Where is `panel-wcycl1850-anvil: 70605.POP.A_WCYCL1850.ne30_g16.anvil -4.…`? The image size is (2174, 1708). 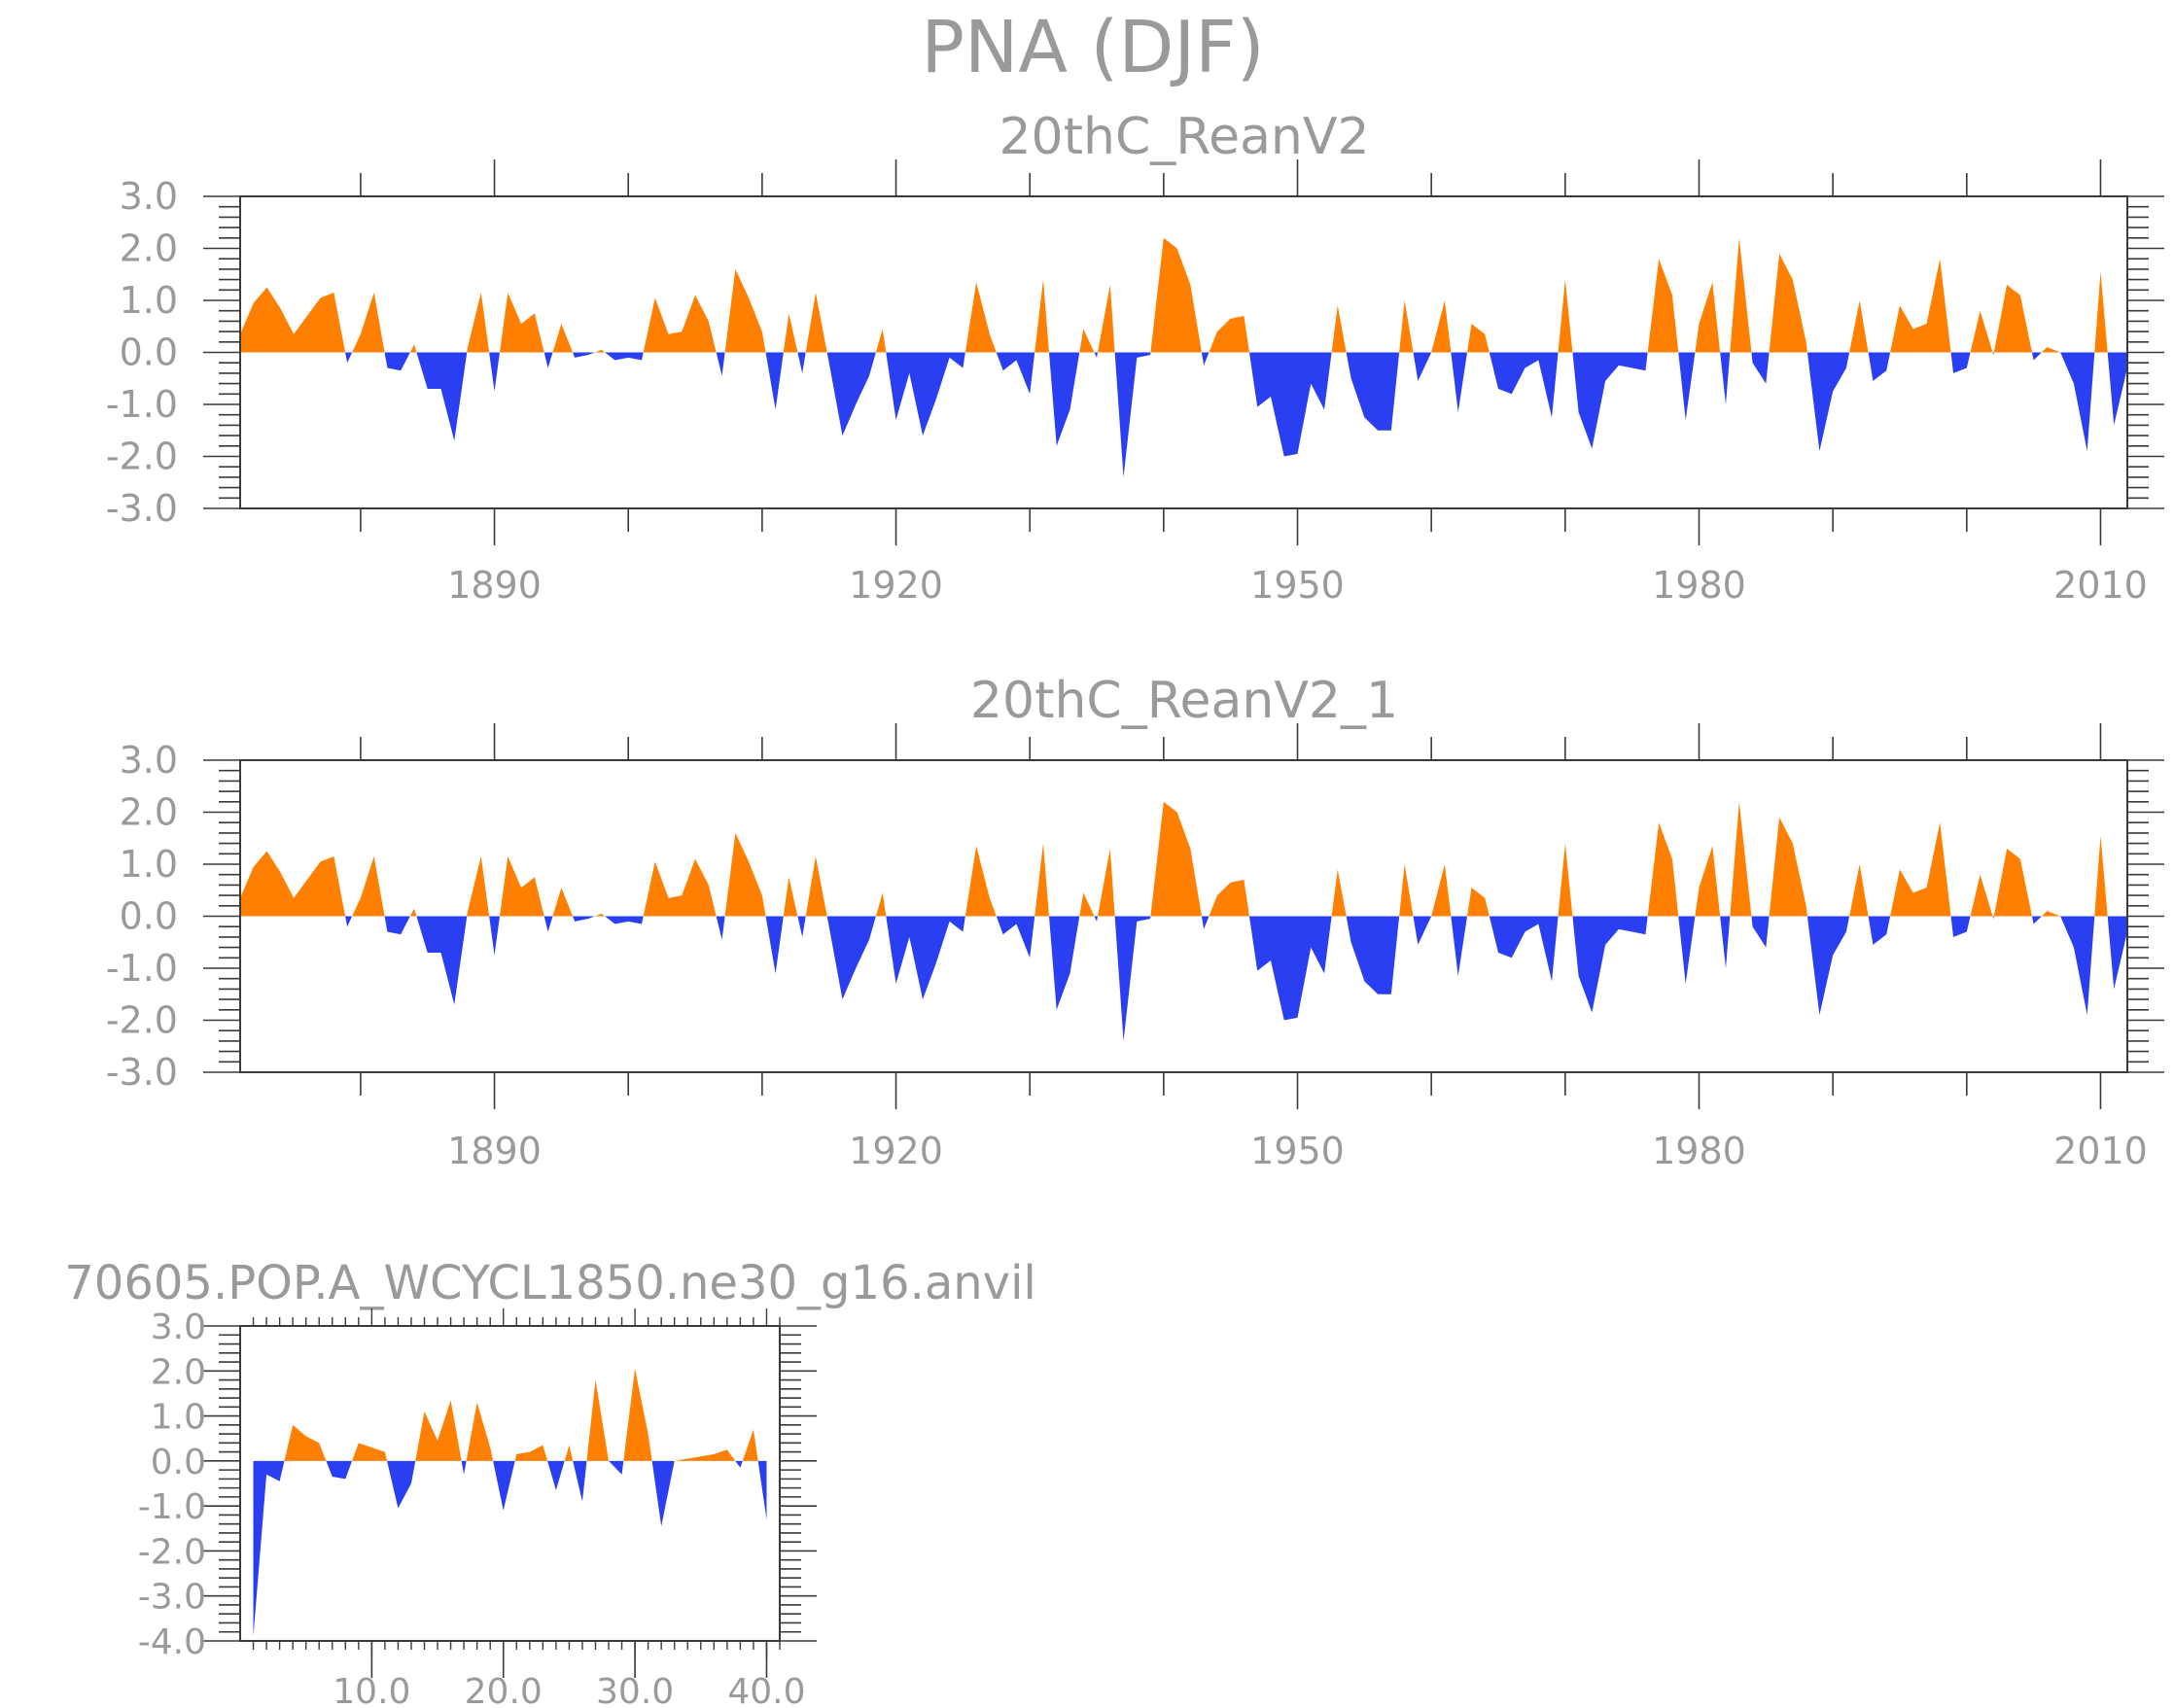 panel-wcycl1850-anvil: 70605.POP.A_WCYCL1850.ne30_g16.anvil -4.… is located at coordinates (550, 1482).